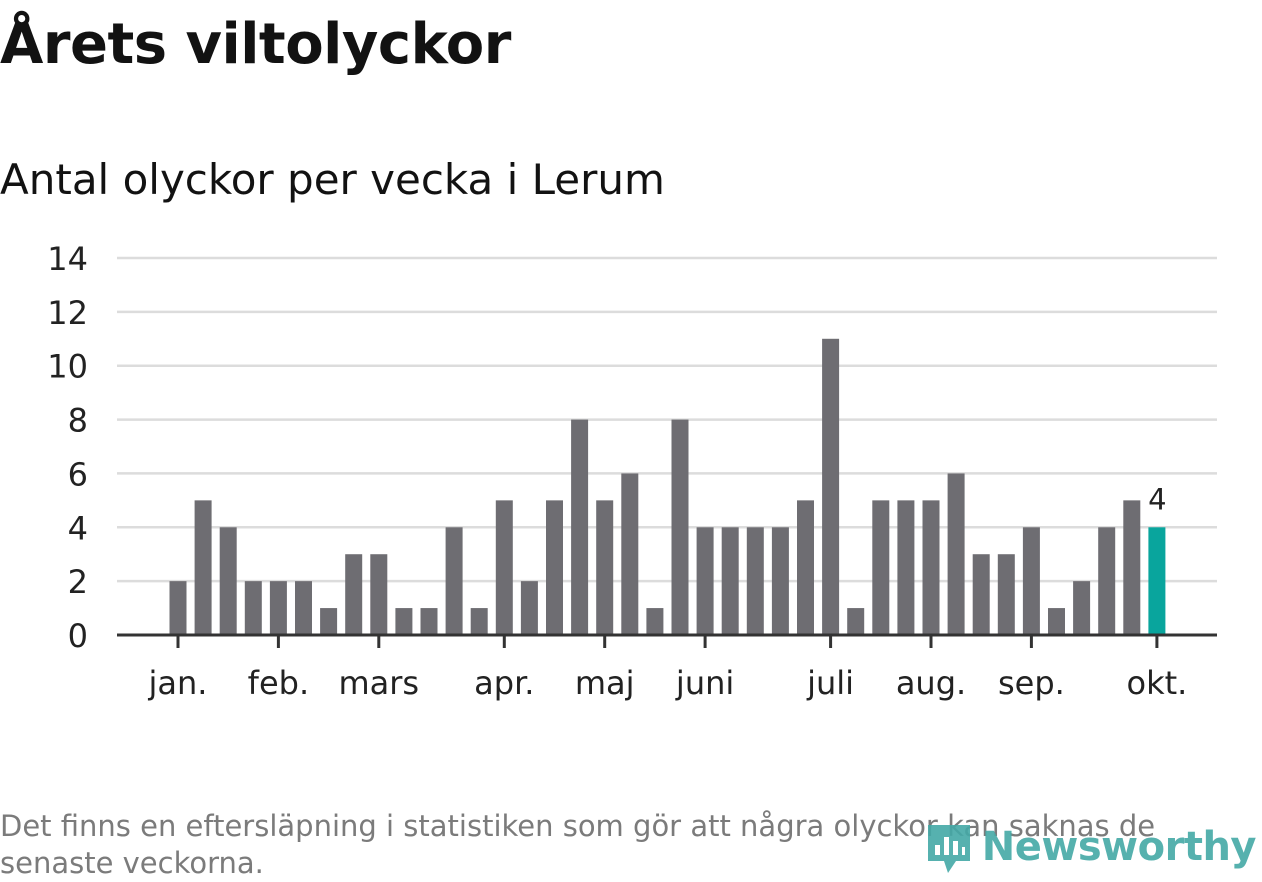  Describe the element at coordinates (255, 44) in the screenshot. I see `chart-title: Årets viltolyckor` at that location.